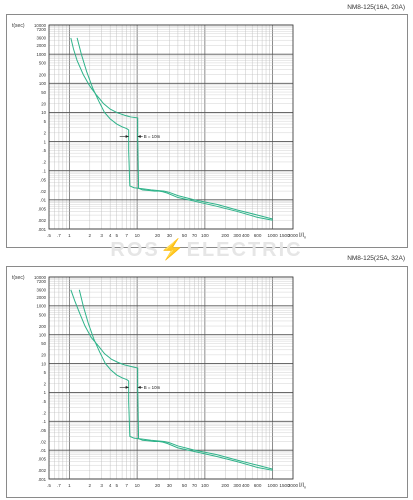 The width and height of the screenshot is (413, 500). What do you see at coordinates (302, 236) in the screenshot?
I see `x-axis-label: I/In` at bounding box center [302, 236].